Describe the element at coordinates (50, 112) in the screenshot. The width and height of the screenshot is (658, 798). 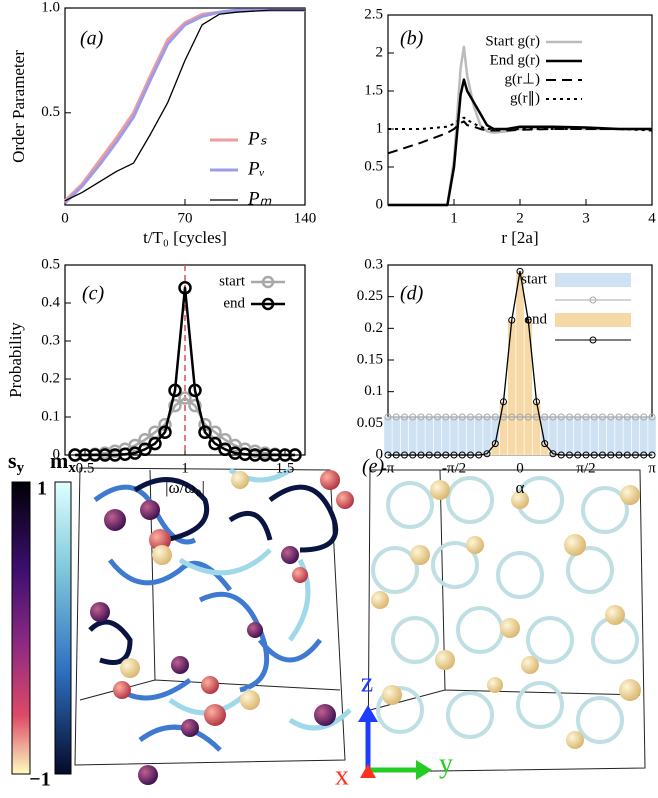
I see `y-tick-label: 0.5` at that location.